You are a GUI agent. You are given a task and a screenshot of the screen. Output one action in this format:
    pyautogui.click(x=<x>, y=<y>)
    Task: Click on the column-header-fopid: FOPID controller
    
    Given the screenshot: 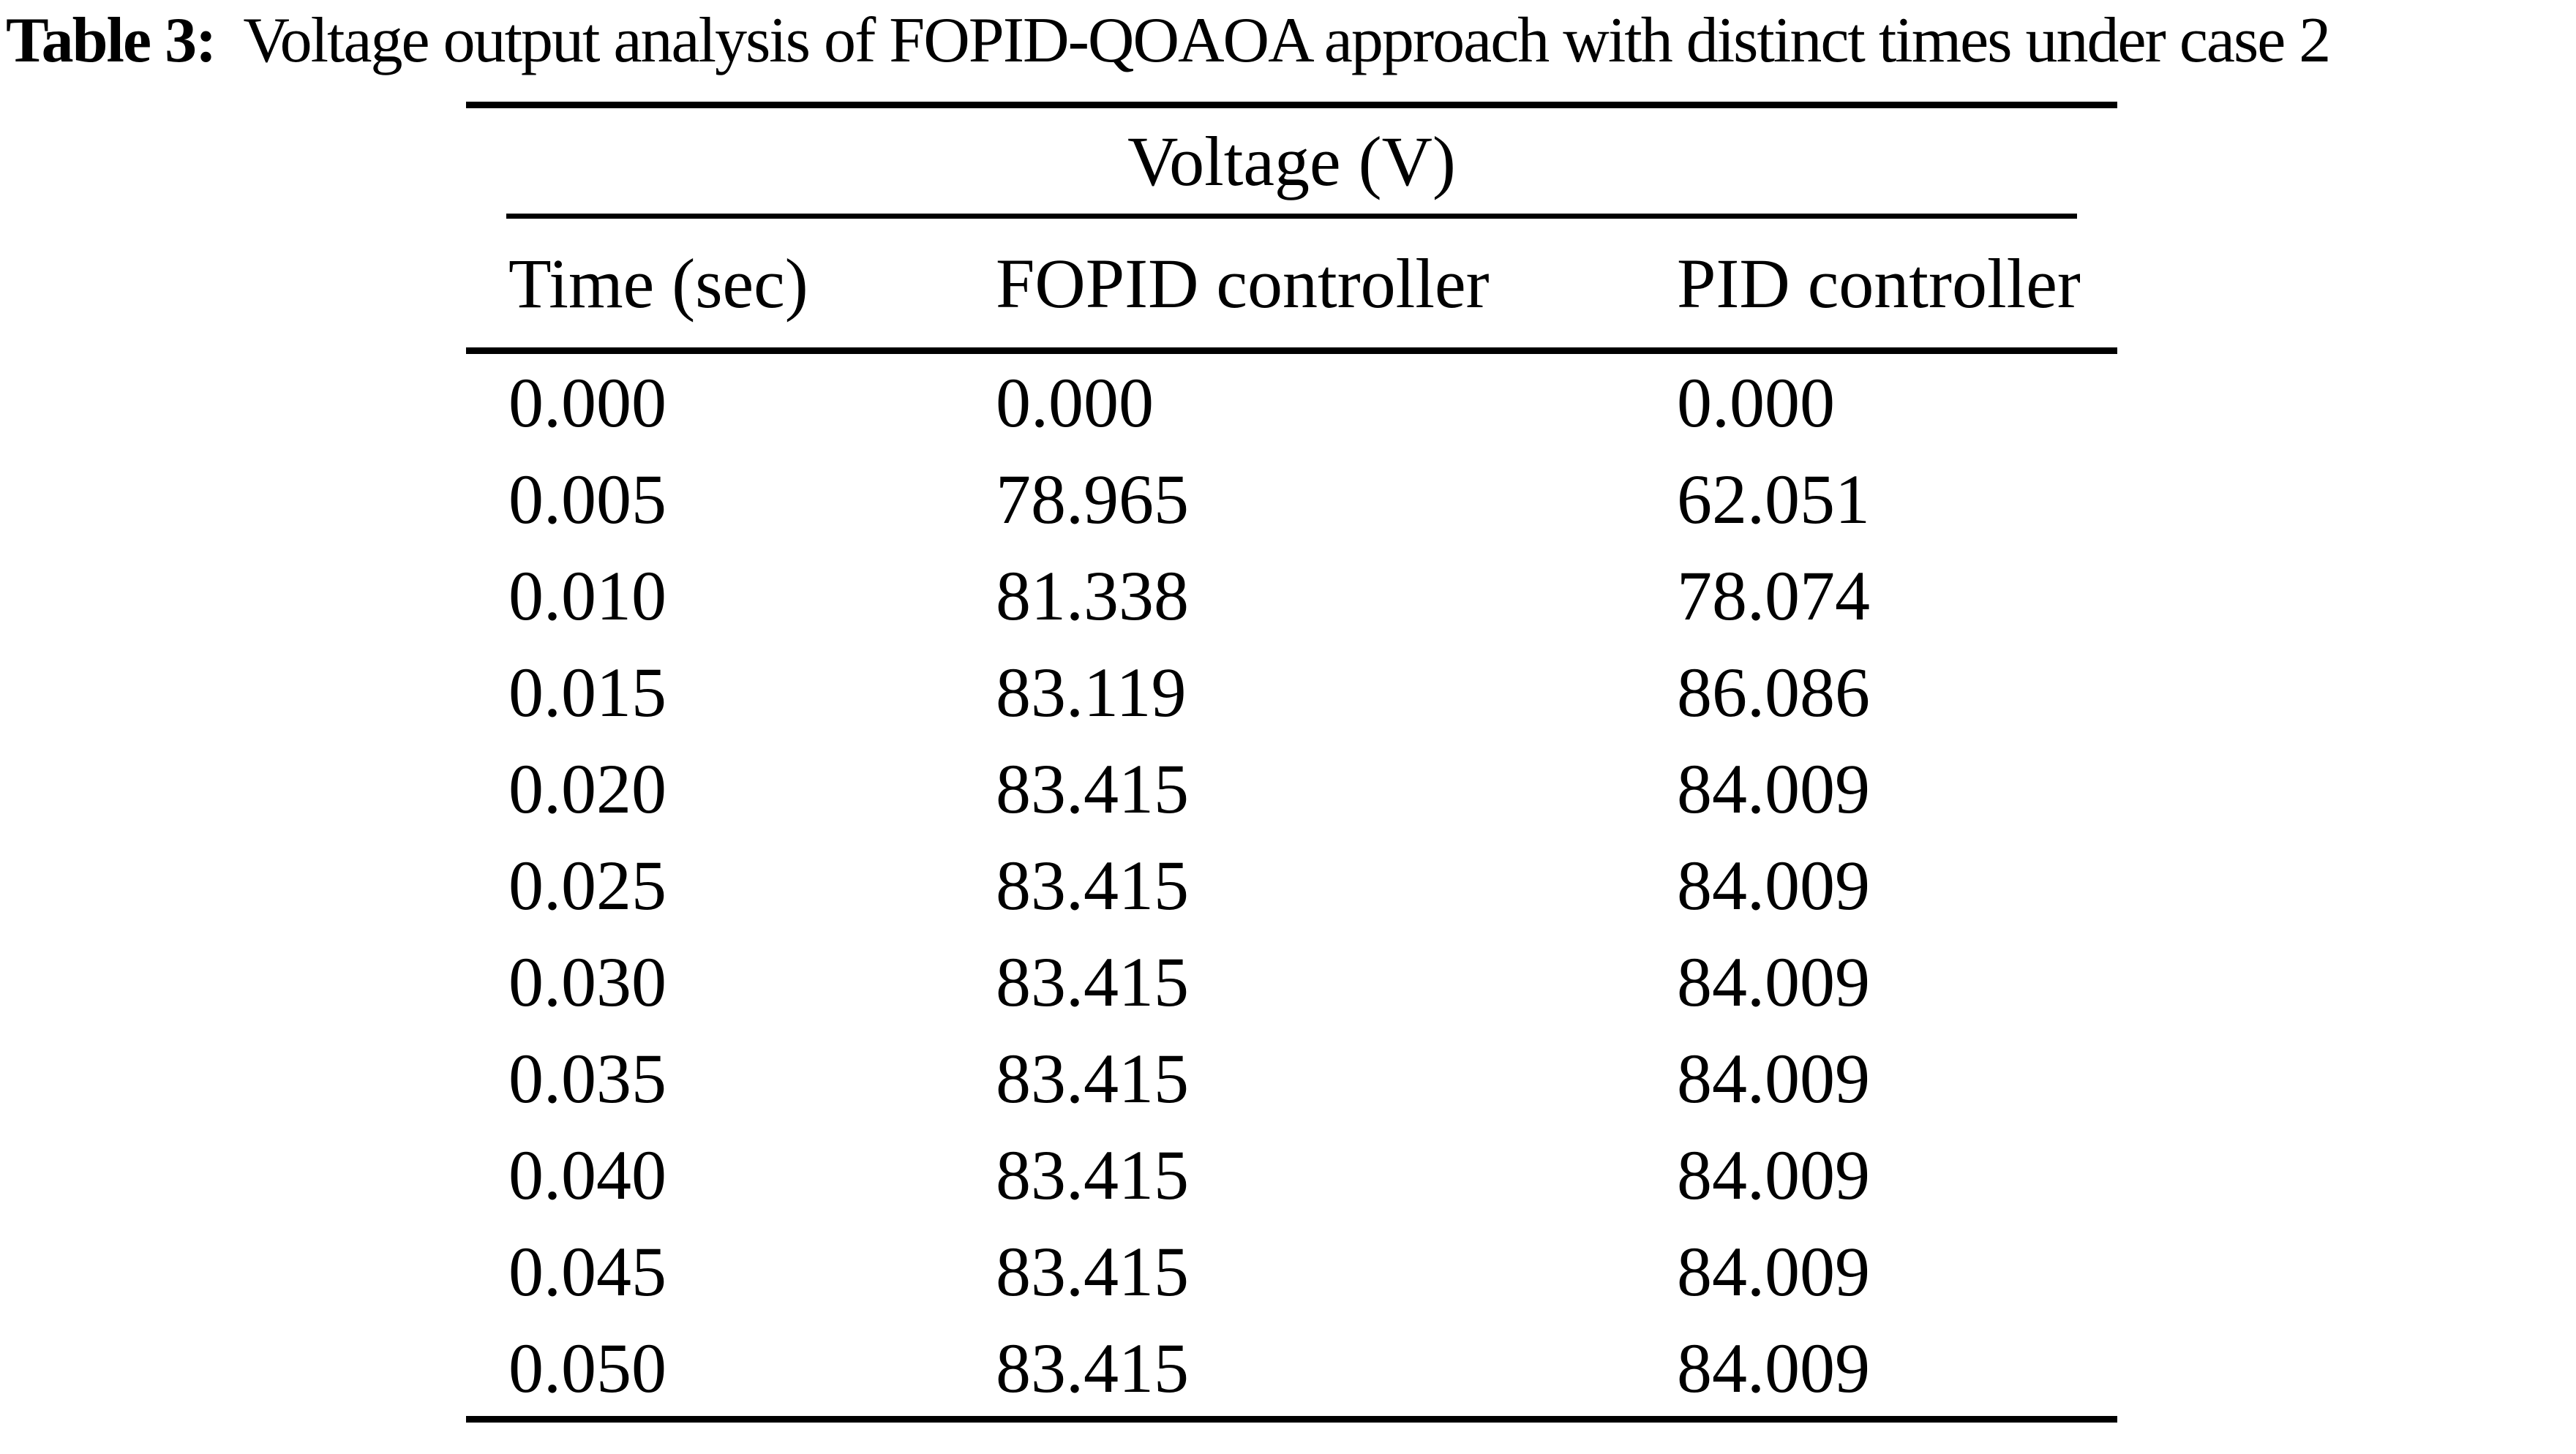 What is the action you would take?
    pyautogui.click(x=1243, y=283)
    